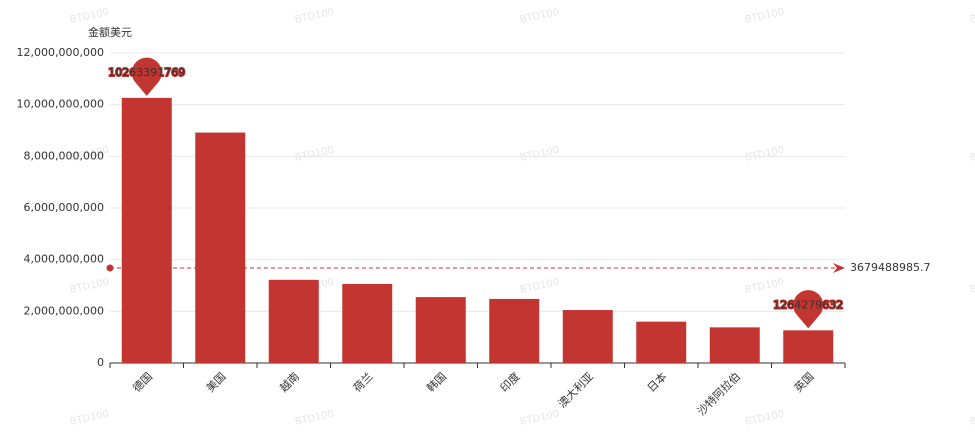 Image resolution: width=975 pixels, height=442 pixels. Describe the element at coordinates (64, 259) in the screenshot. I see `y-tick-label: 4,000,000,000` at that location.